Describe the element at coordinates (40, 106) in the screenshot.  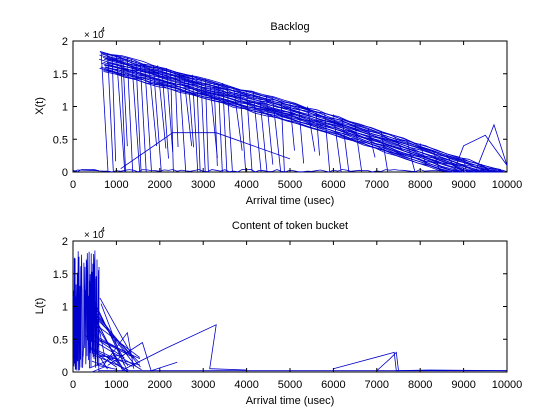
I see `y-axis-label: X(t)` at that location.